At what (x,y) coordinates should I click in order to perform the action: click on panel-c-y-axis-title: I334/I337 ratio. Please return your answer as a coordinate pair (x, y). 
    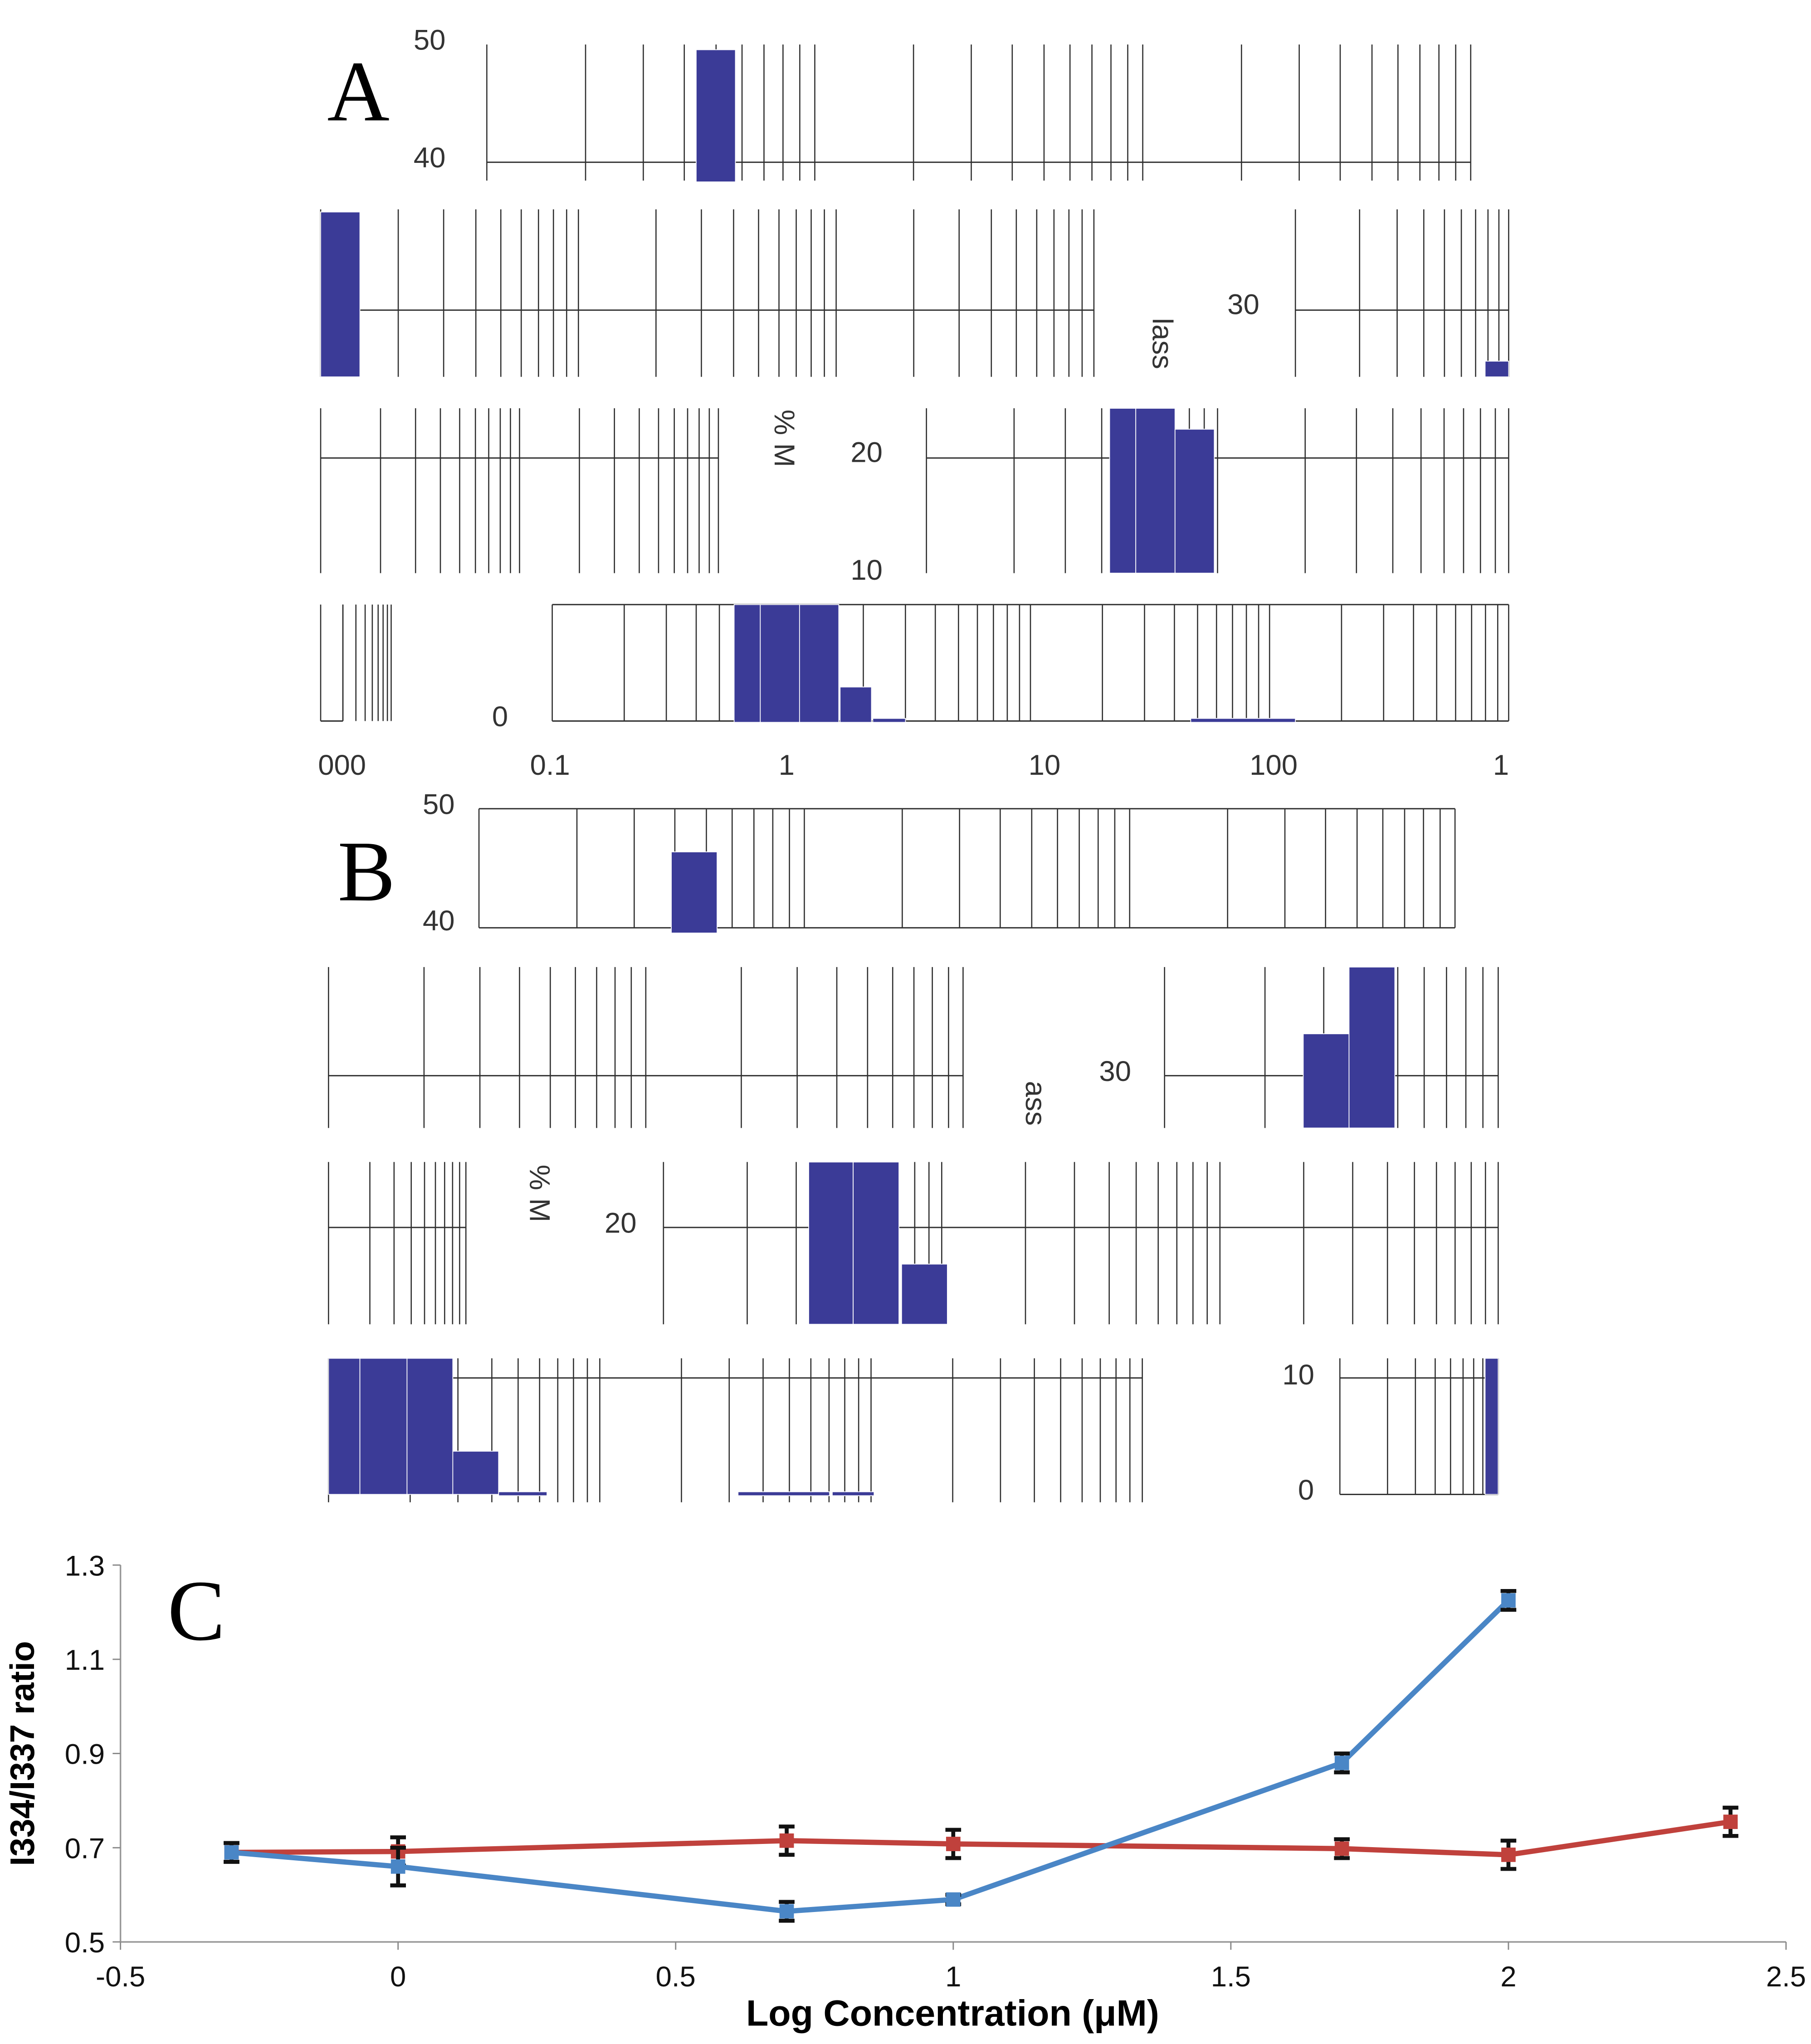
    Looking at the image, I should click on (22, 1753).